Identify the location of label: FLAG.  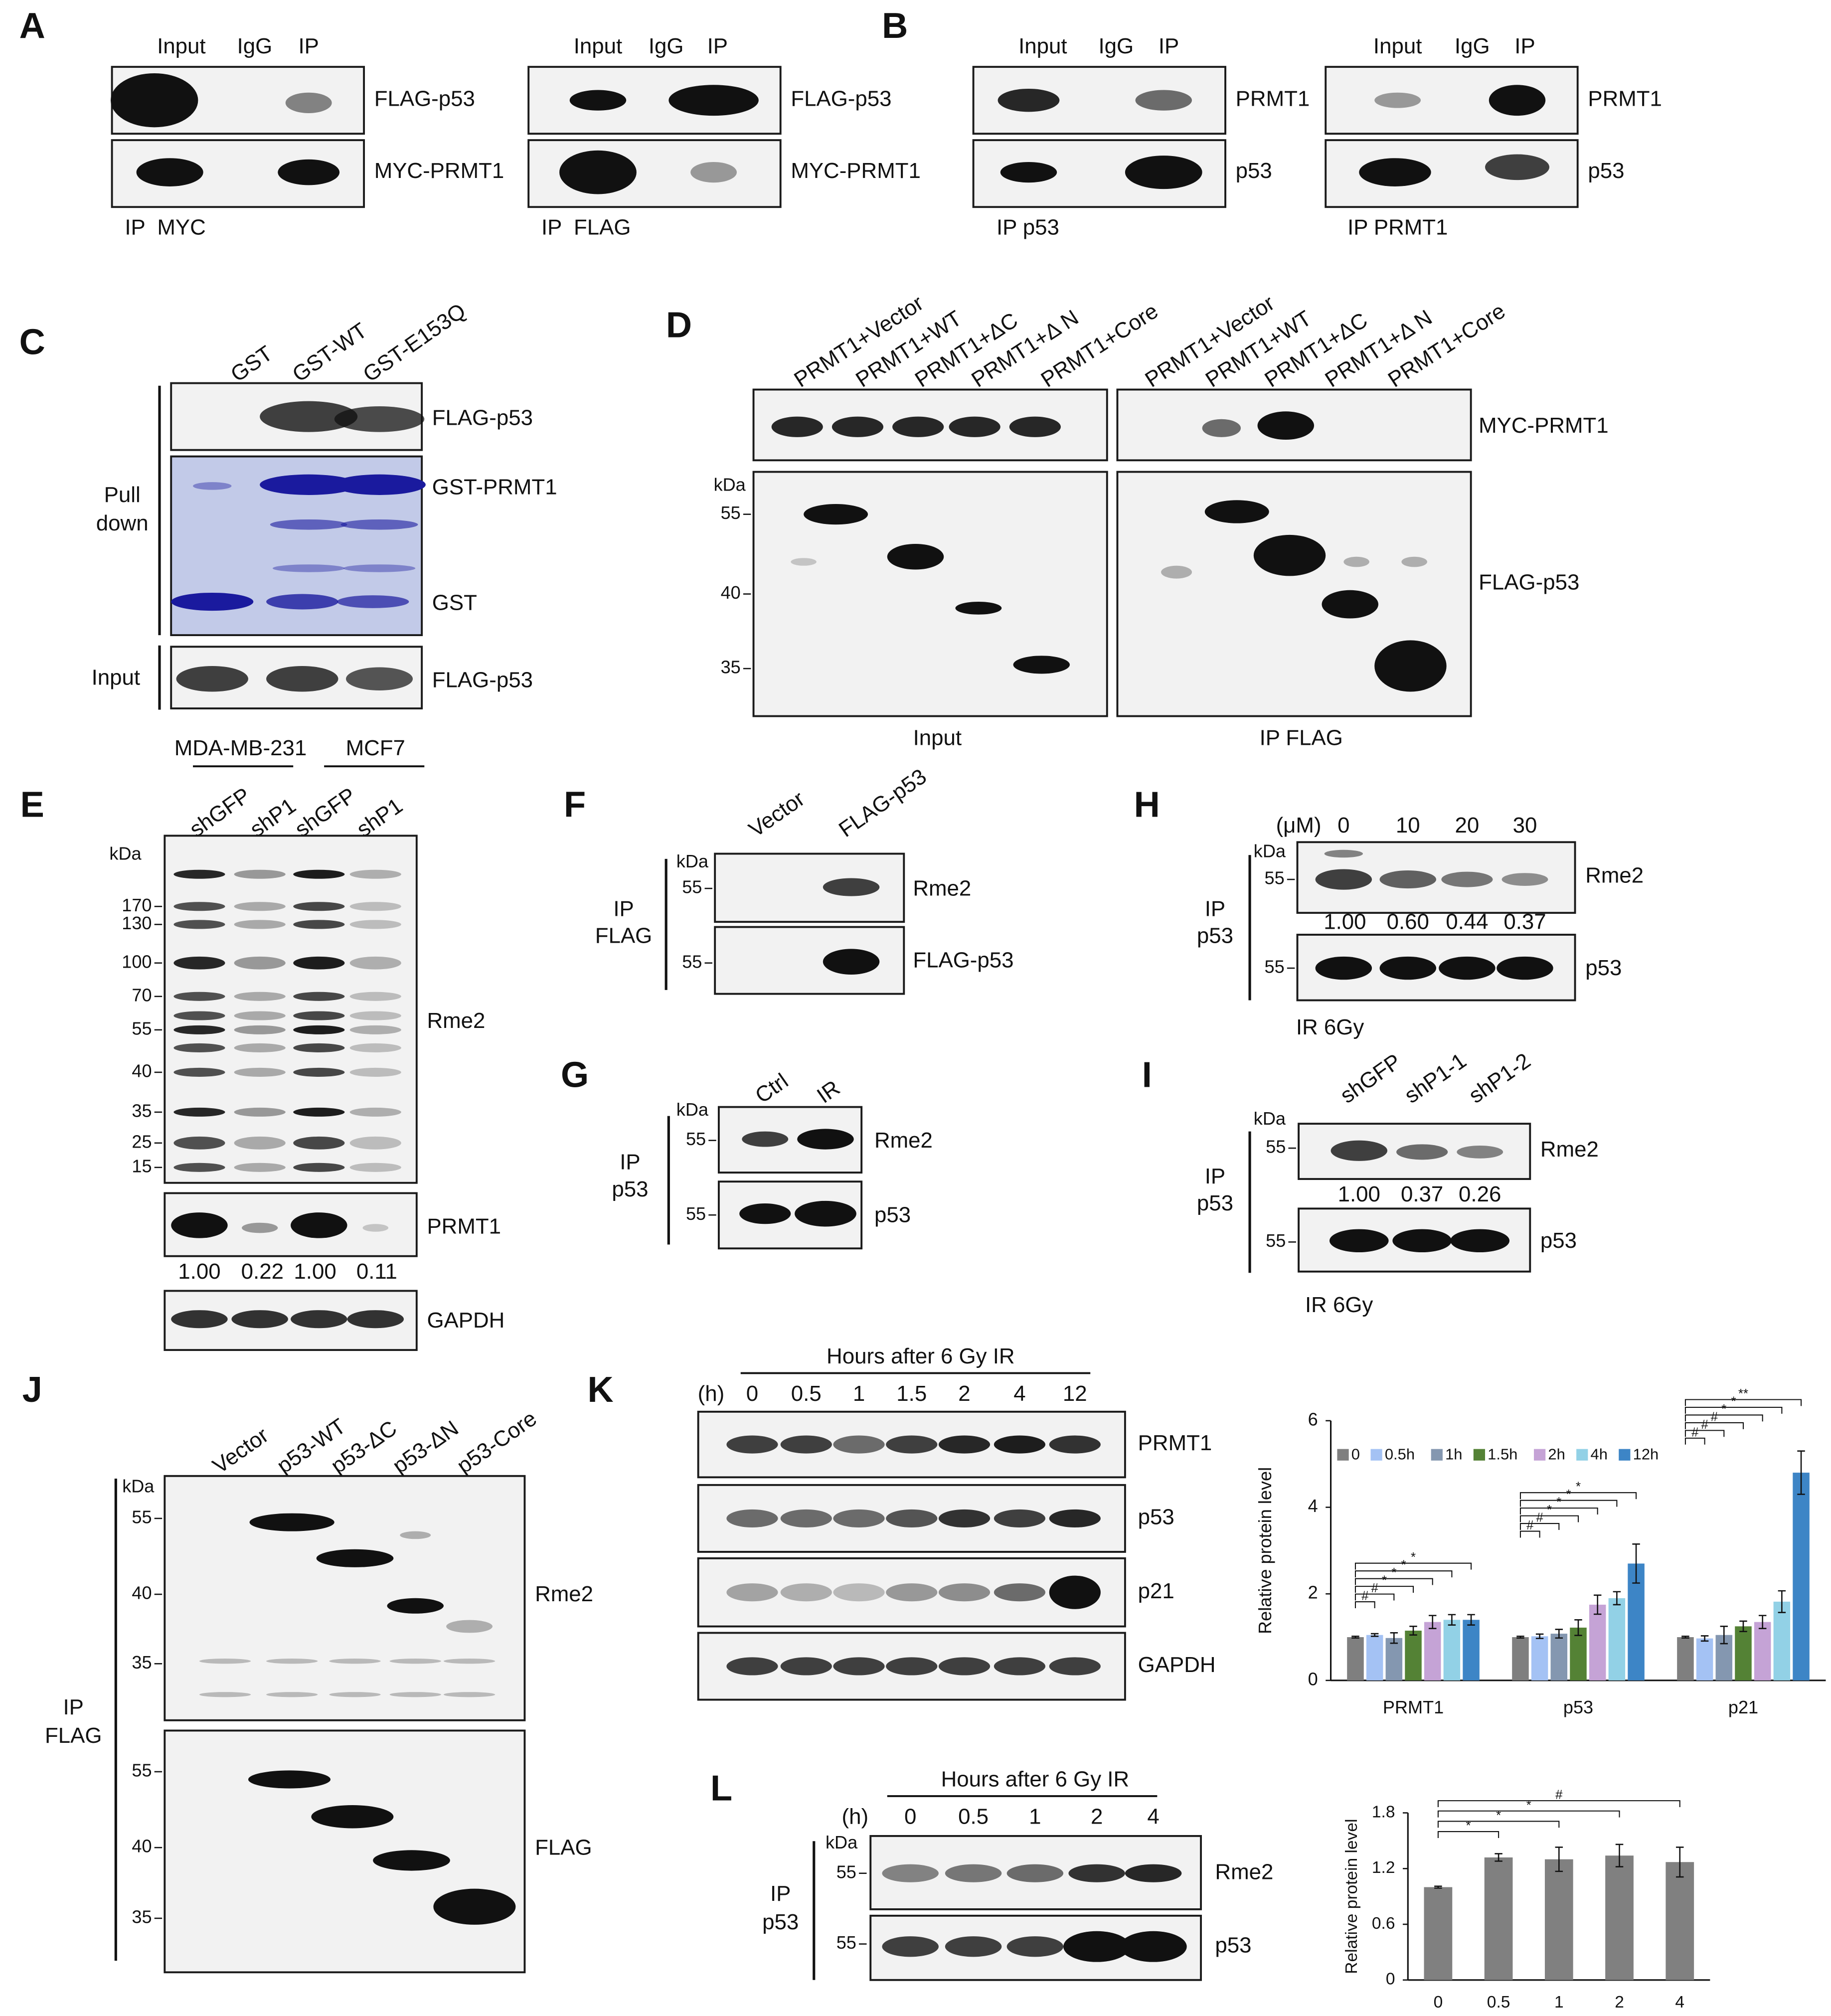
(624, 936).